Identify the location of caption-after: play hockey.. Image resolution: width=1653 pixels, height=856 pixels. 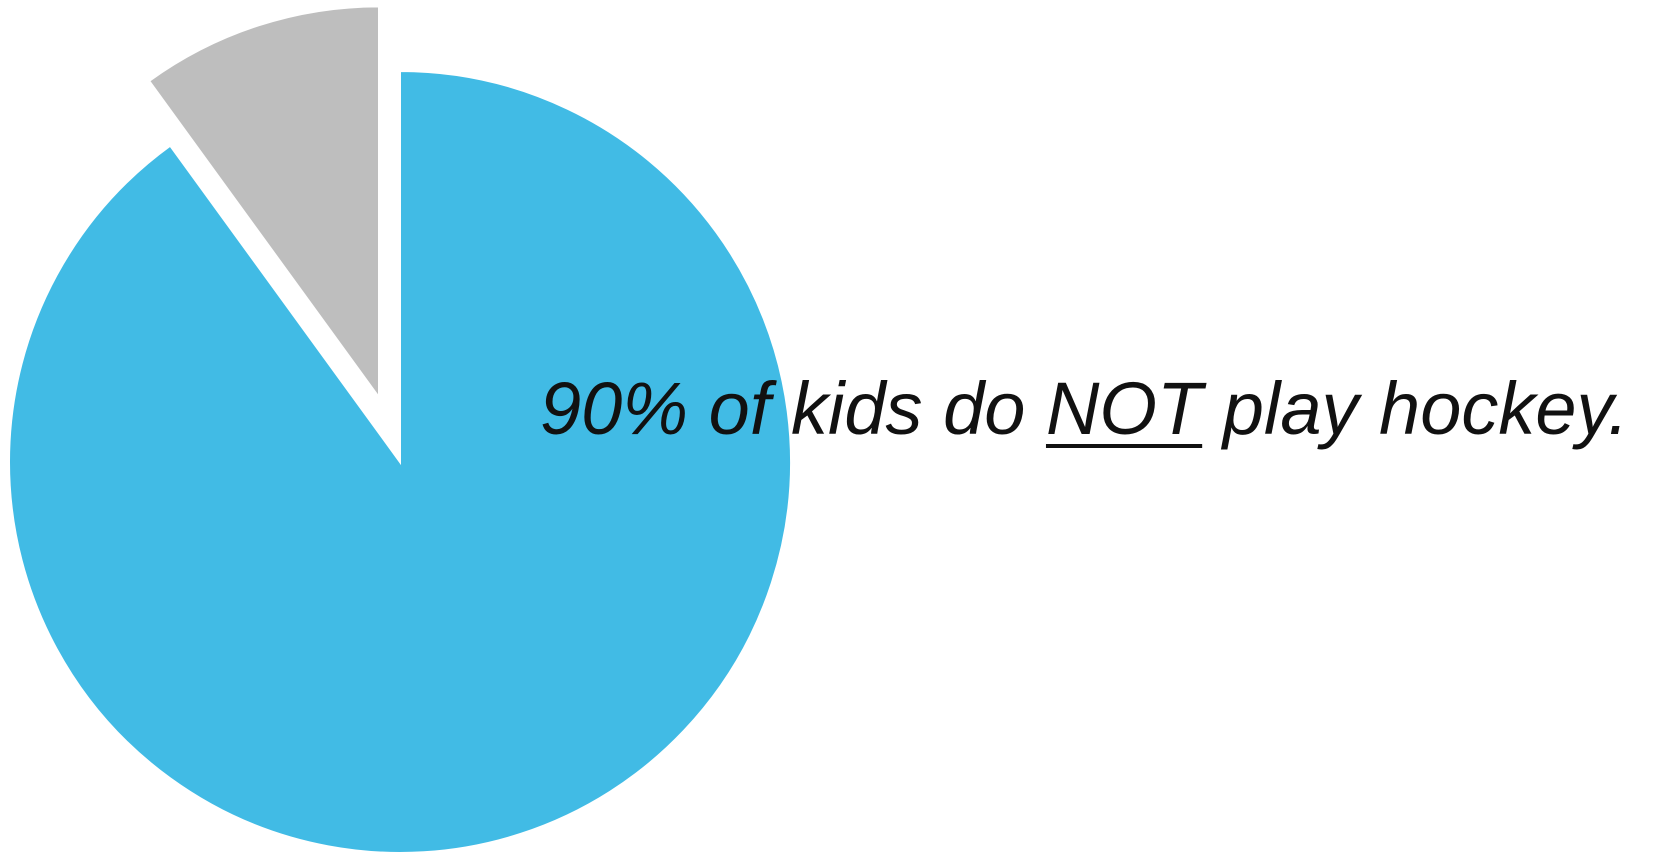
(1415, 408).